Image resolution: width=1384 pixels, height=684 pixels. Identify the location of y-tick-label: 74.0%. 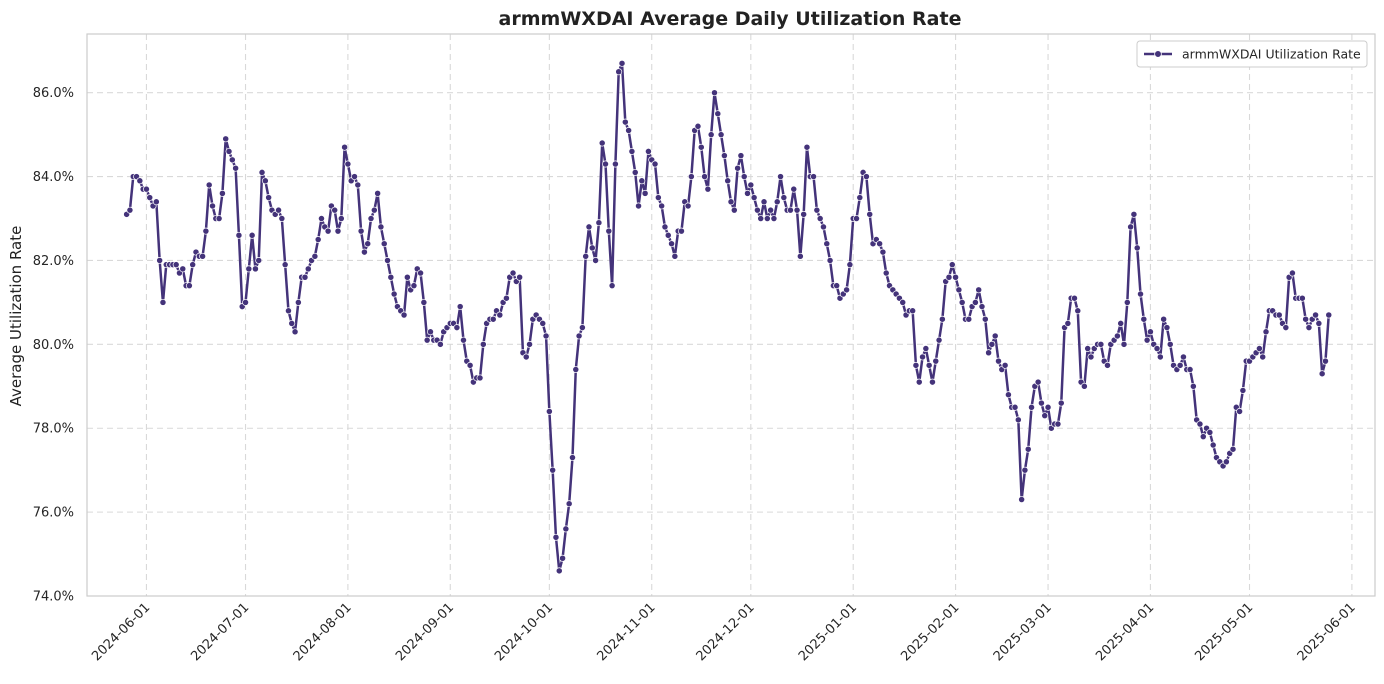
(53, 597).